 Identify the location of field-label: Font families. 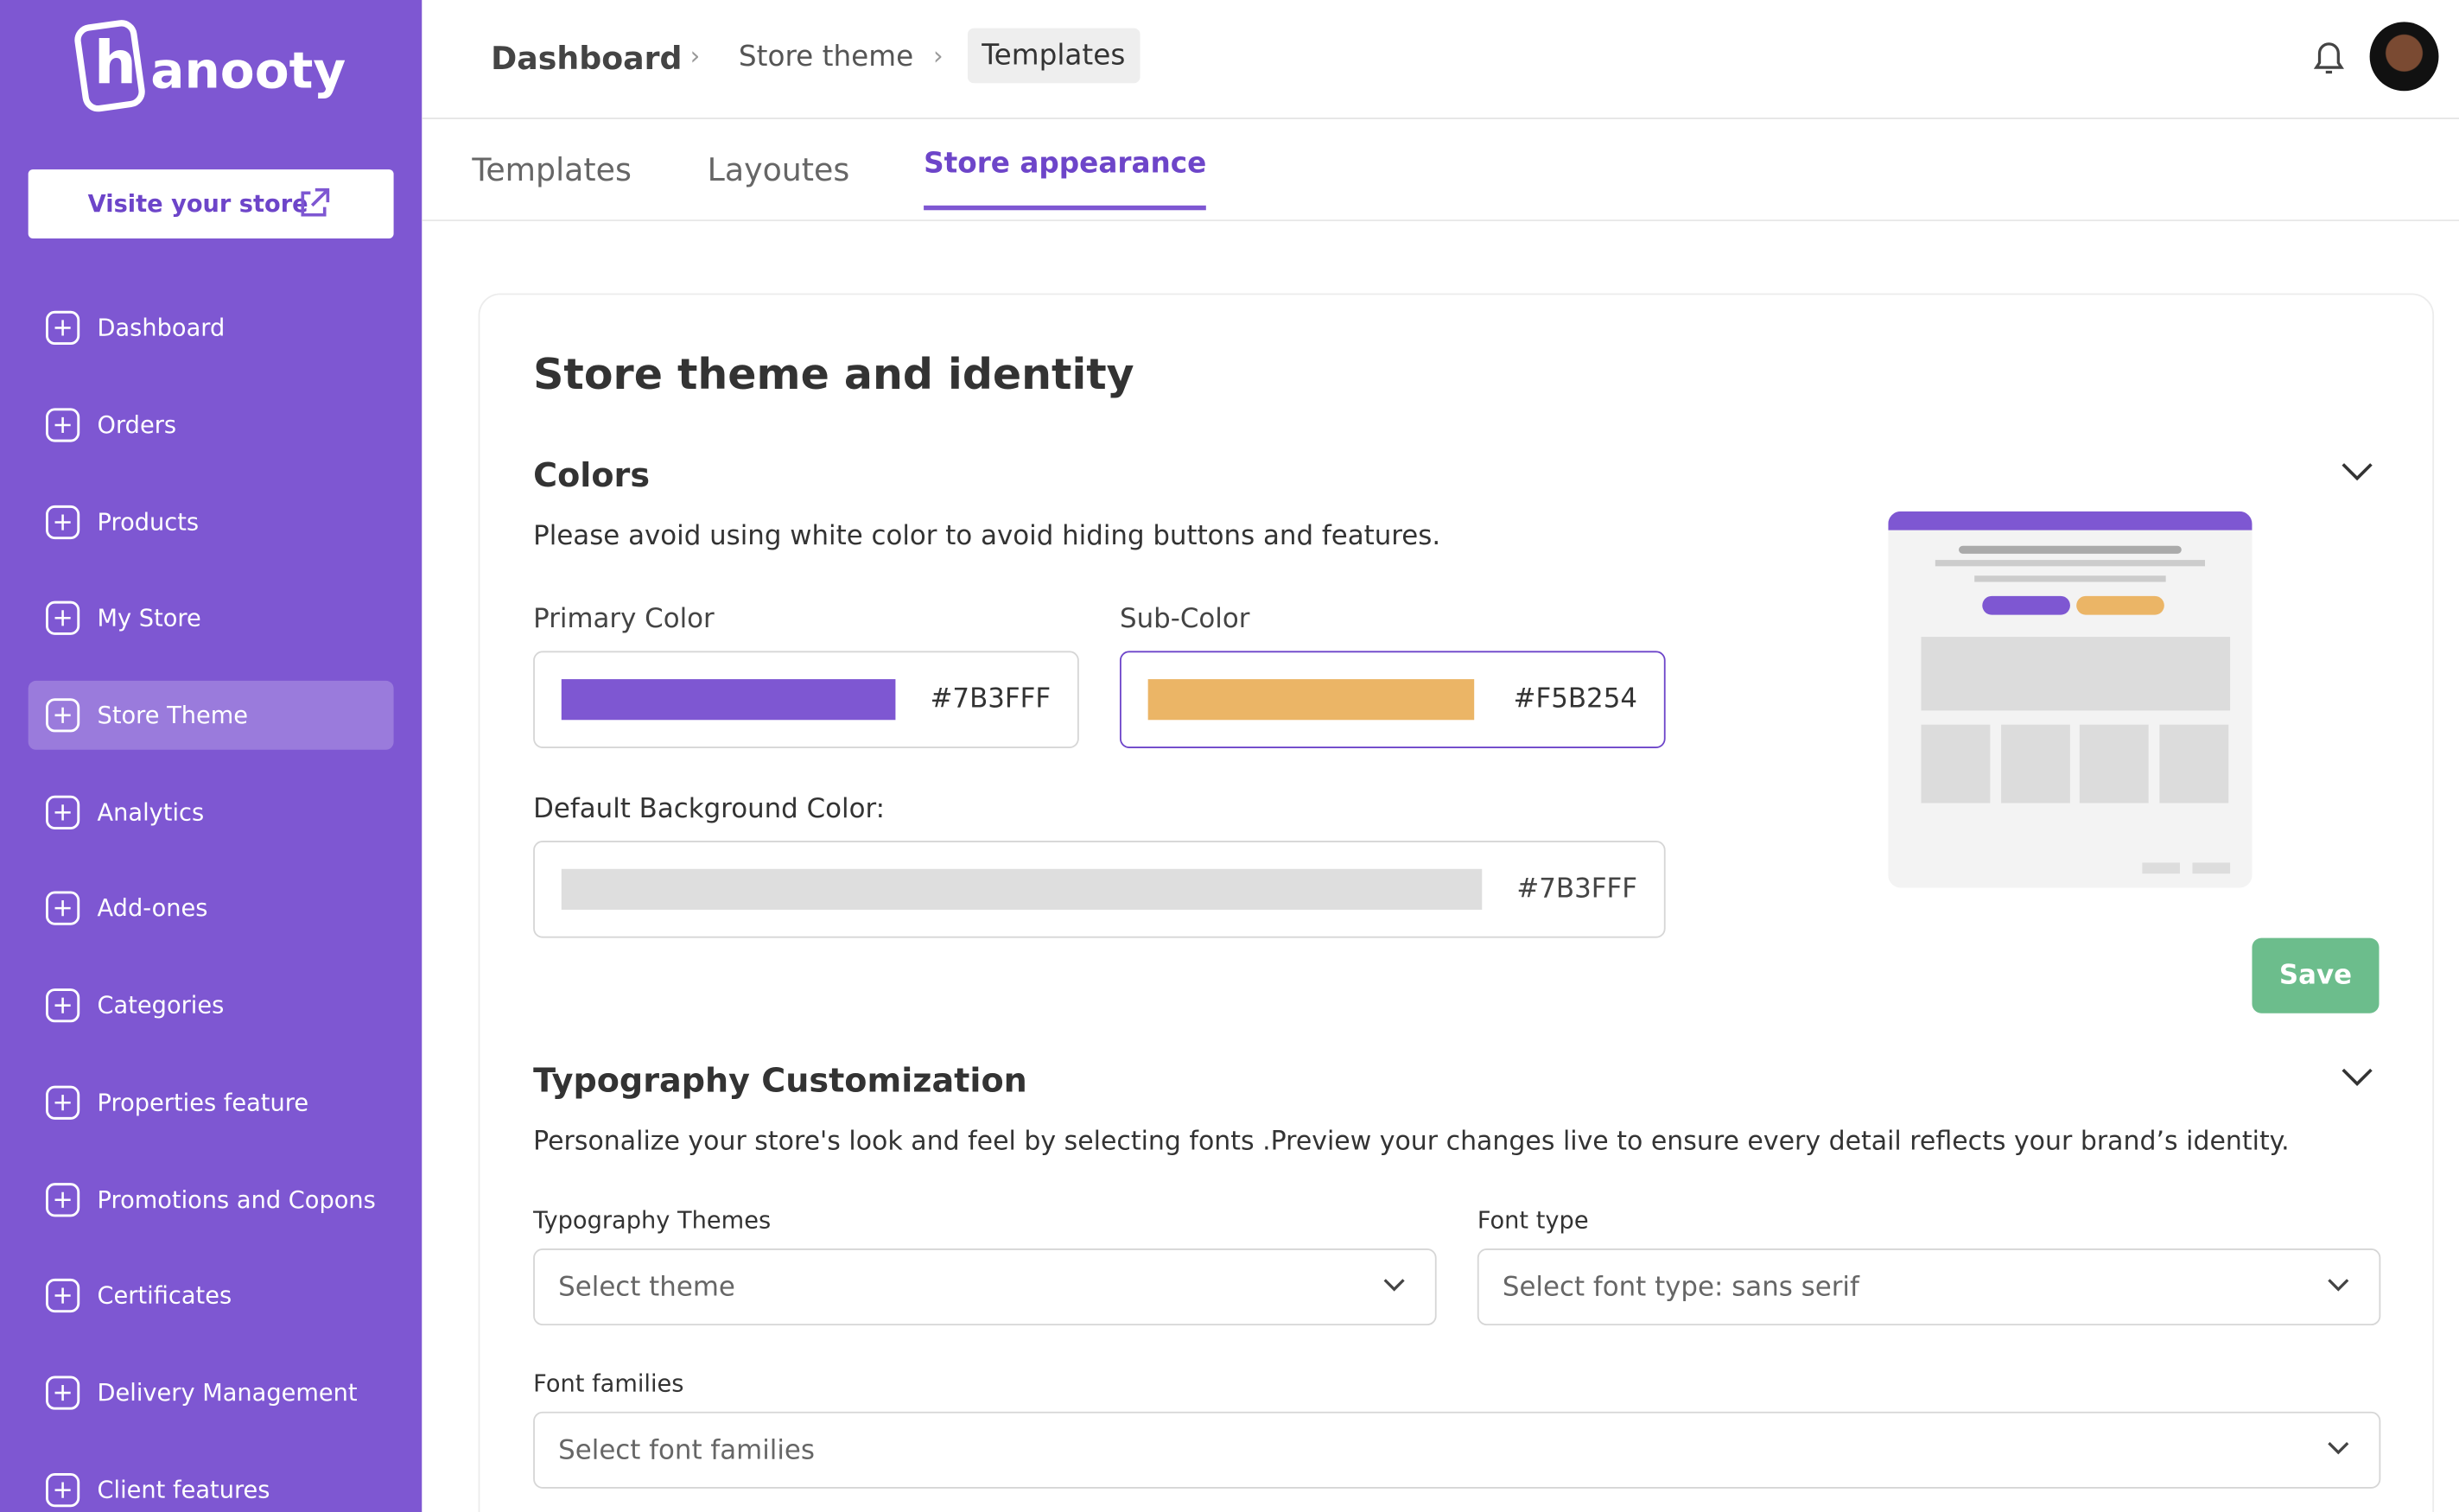
(608, 1383).